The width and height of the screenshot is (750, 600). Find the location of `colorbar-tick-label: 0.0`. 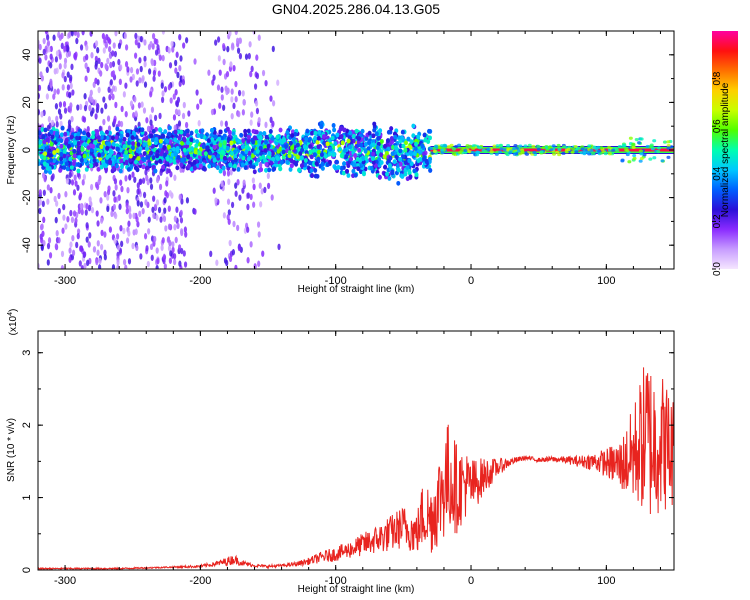

colorbar-tick-label: 0.0 is located at coordinates (717, 269).